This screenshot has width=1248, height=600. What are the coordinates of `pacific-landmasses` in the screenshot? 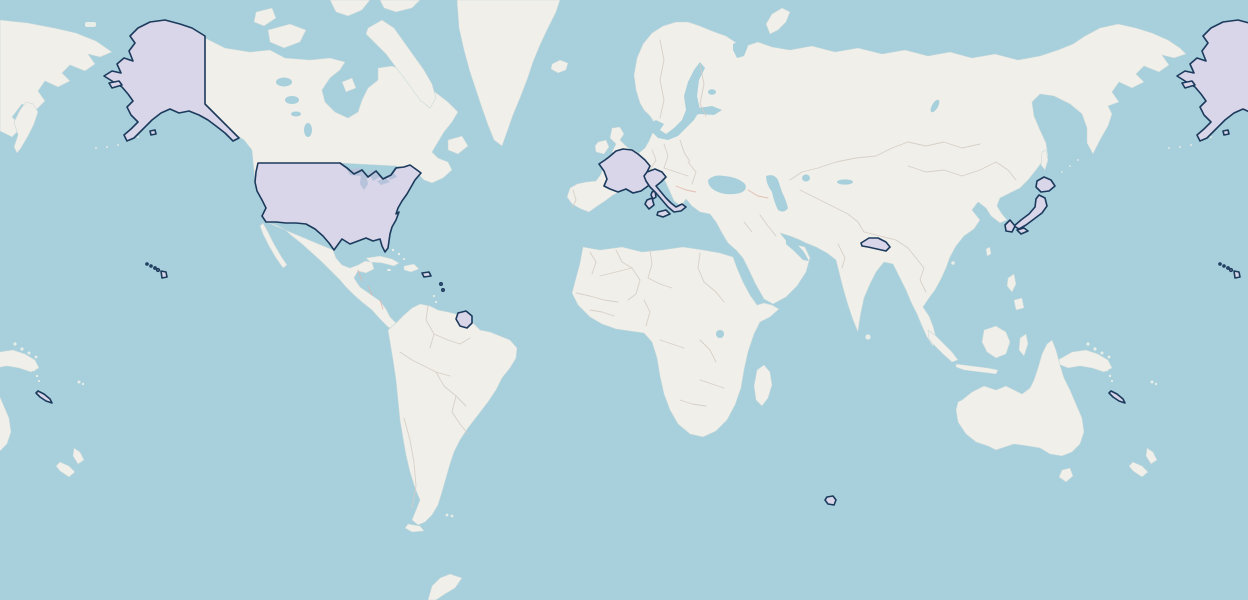 It's located at (1056, 411).